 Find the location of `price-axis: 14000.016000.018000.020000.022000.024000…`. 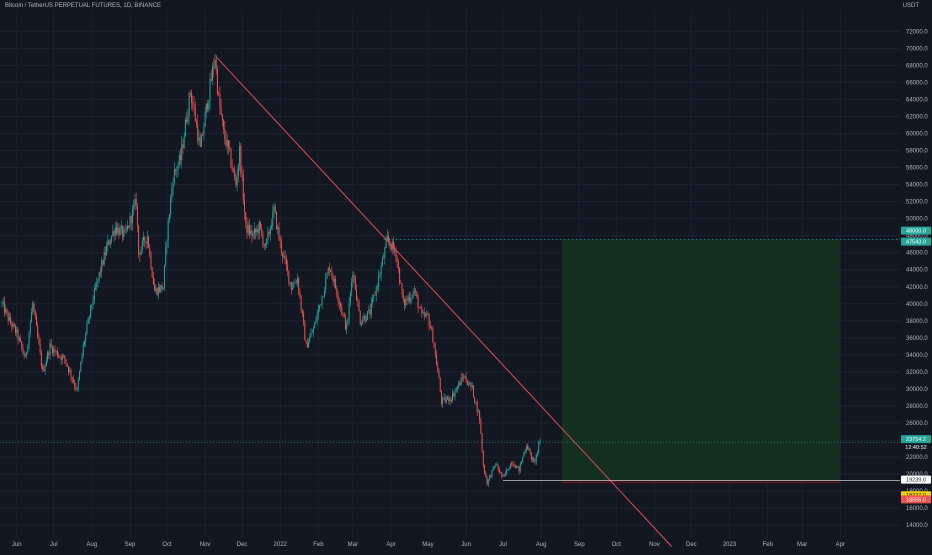

price-axis: 14000.016000.018000.020000.022000.024000… is located at coordinates (917, 279).